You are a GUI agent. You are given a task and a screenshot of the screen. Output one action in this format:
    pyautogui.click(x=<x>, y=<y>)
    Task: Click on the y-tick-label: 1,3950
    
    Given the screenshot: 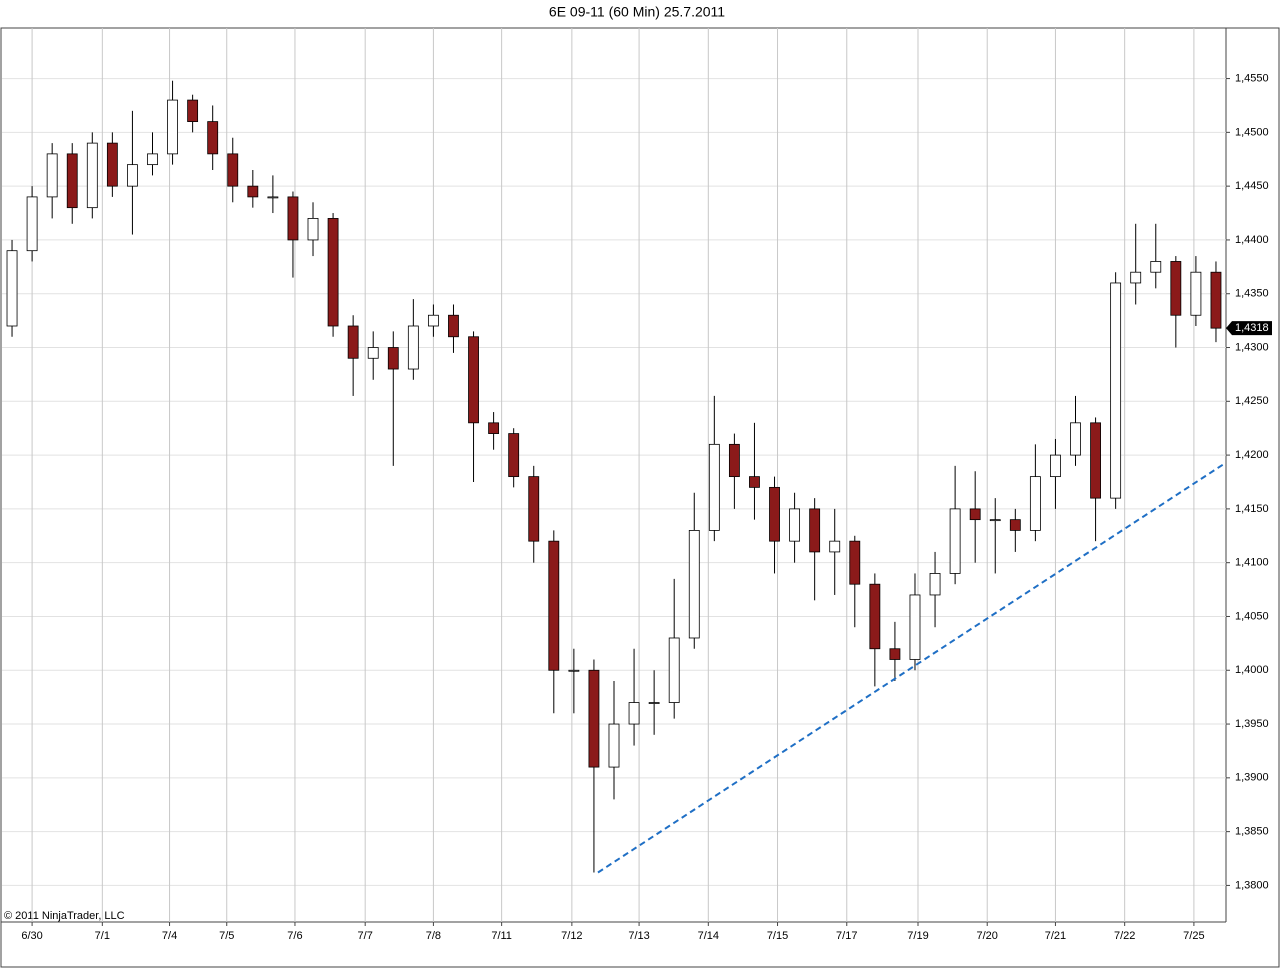 What is the action you would take?
    pyautogui.click(x=1252, y=724)
    